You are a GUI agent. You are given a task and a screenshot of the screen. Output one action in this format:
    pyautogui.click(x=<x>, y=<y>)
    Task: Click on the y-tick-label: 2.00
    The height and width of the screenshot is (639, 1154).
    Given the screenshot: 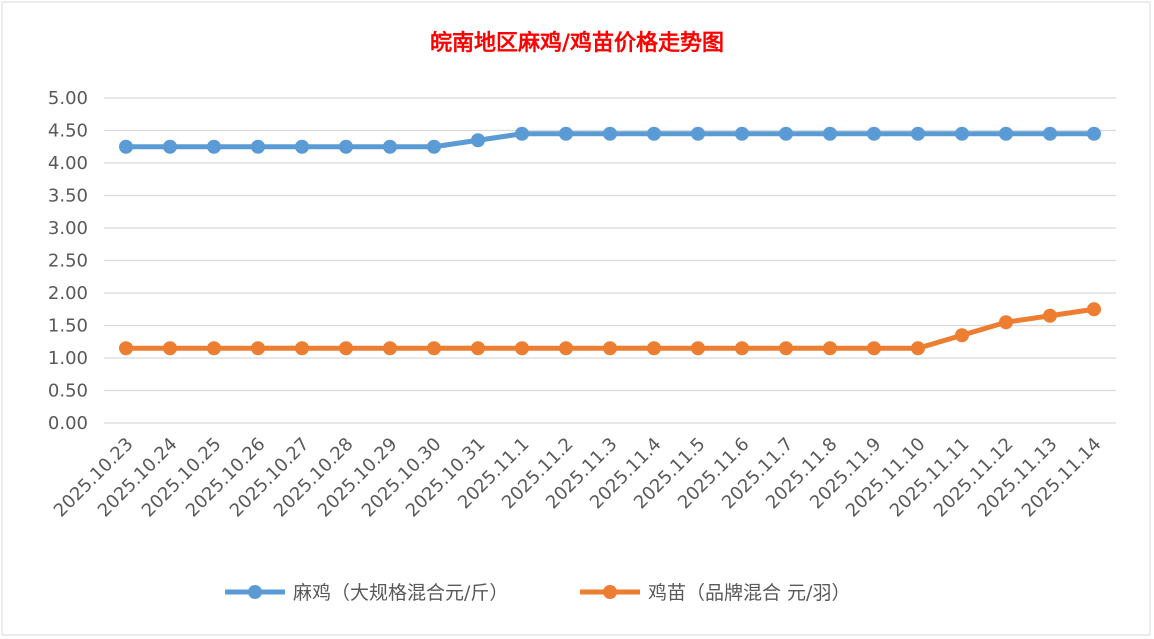 What is the action you would take?
    pyautogui.click(x=68, y=293)
    